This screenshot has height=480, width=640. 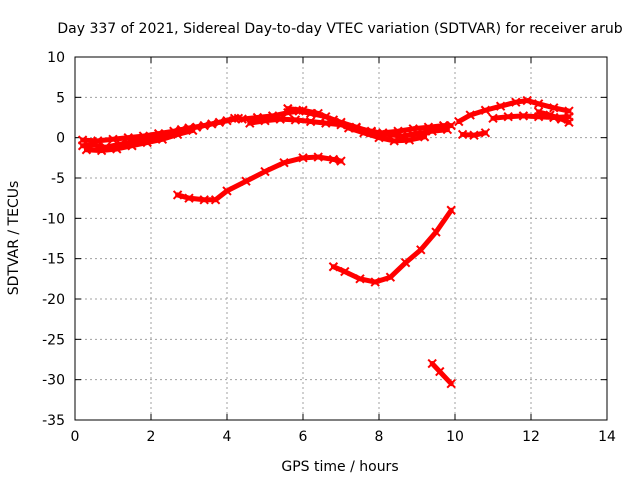 I want to click on y-axis-label: SDTVAR / TECUs, so click(x=14, y=238).